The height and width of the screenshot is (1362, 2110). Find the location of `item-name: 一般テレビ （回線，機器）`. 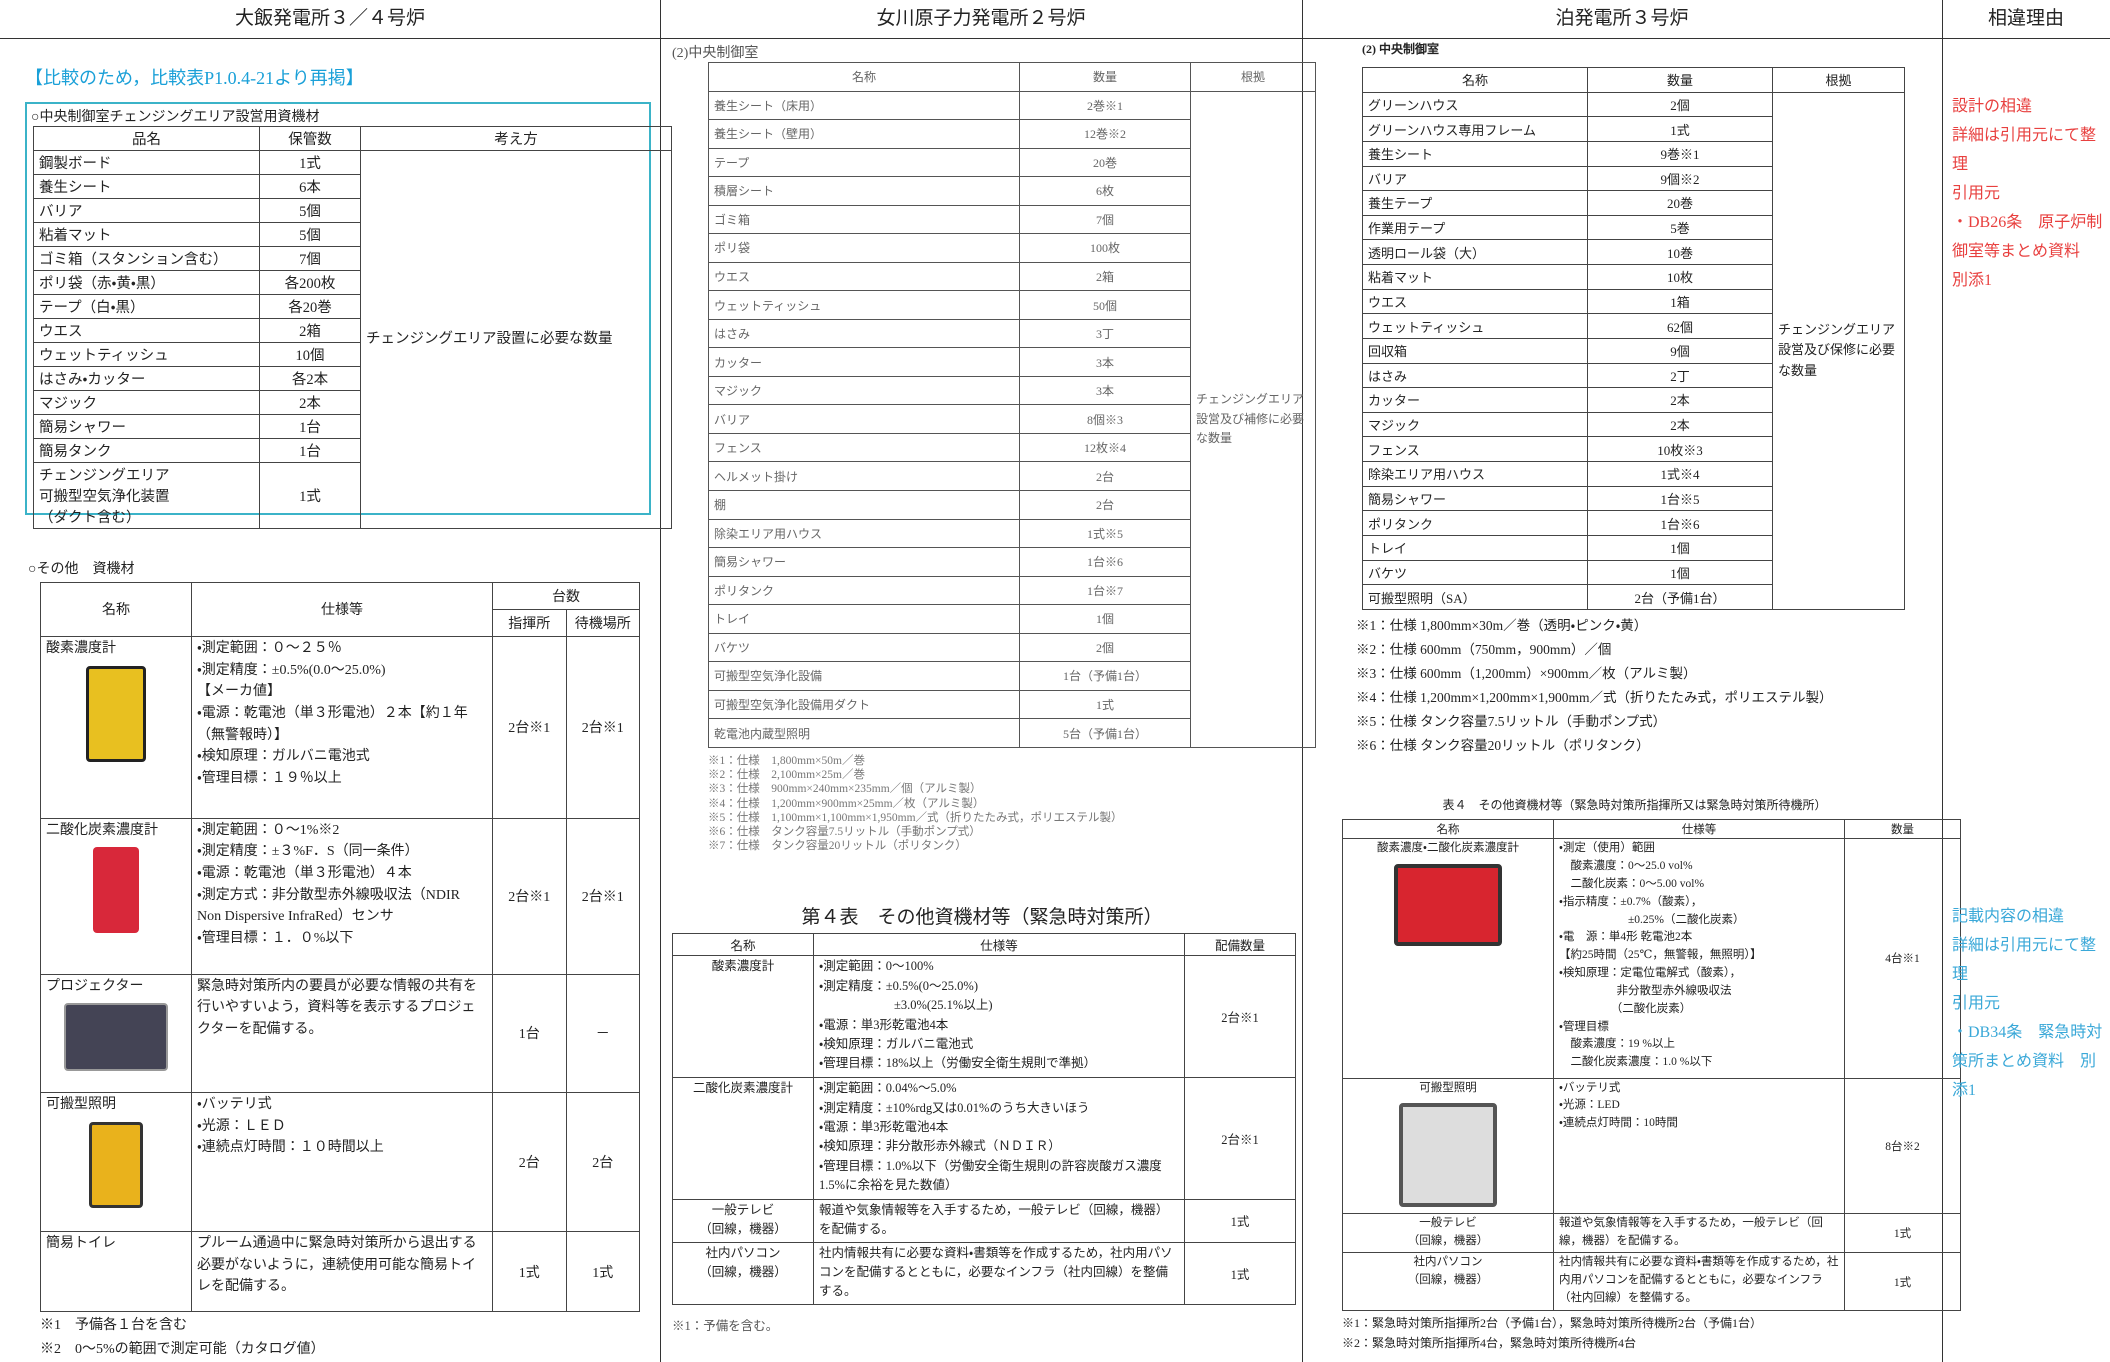

item-name: 一般テレビ （回線，機器） is located at coordinates (743, 1220).